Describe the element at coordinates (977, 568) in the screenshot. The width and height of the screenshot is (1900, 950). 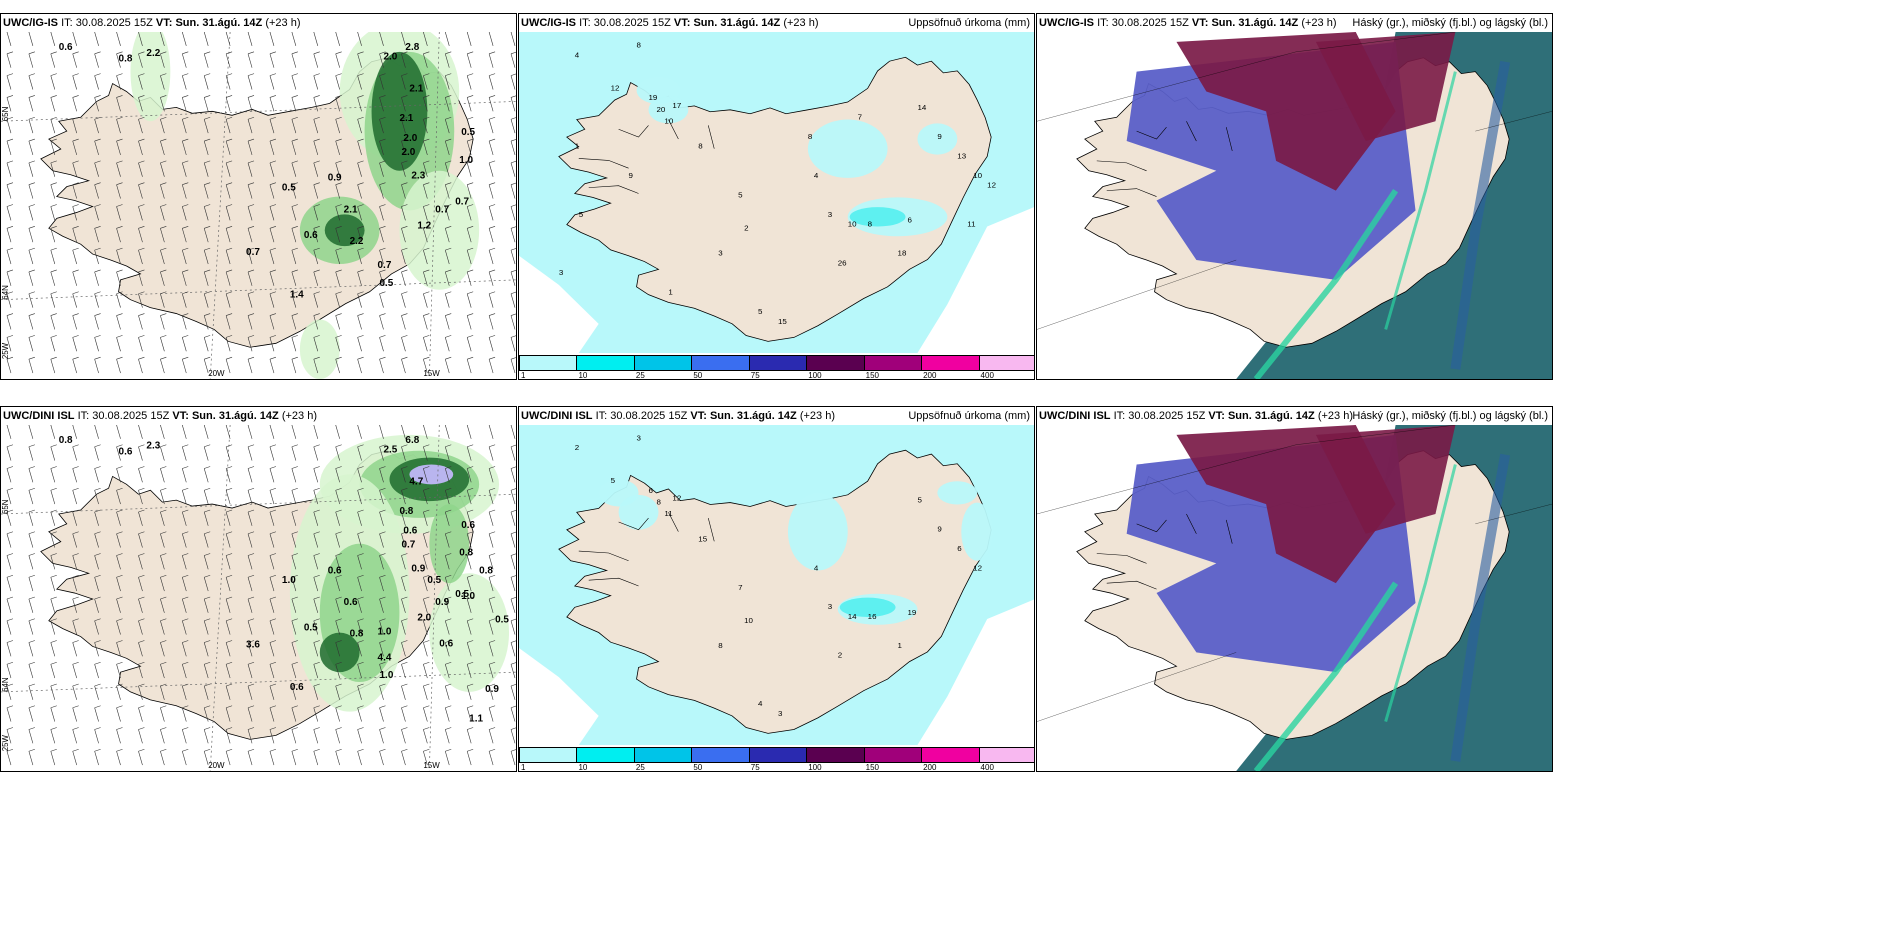
I see `precip-value-label: 12` at that location.